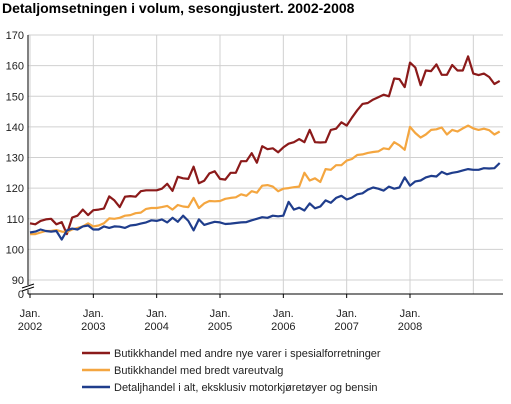 This screenshot has height=404, width=511. I want to click on y-tick-label: 0, so click(21, 295).